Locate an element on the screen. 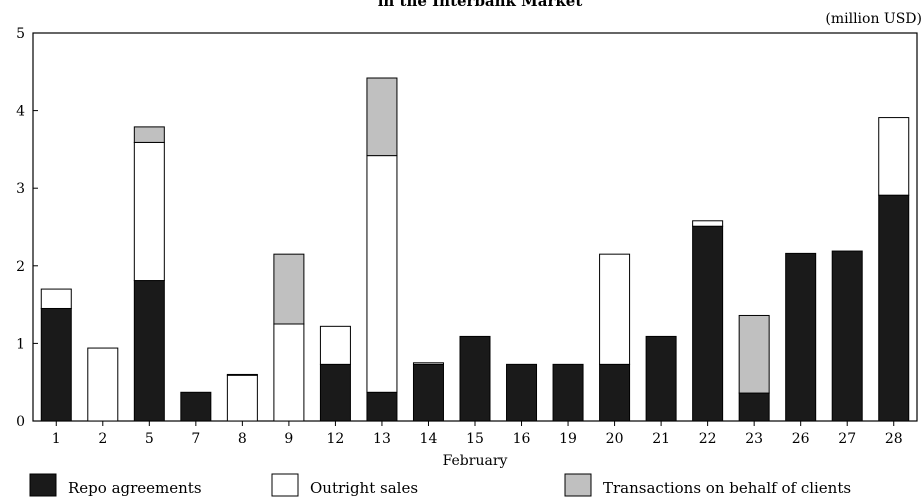  x-tick-label: 15 is located at coordinates (475, 439).